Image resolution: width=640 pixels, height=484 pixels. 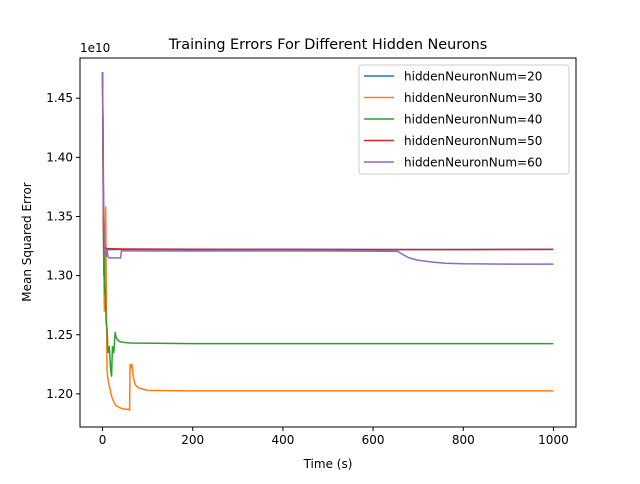 What do you see at coordinates (473, 141) in the screenshot?
I see `legend-label: hiddenNeuronNum=50` at bounding box center [473, 141].